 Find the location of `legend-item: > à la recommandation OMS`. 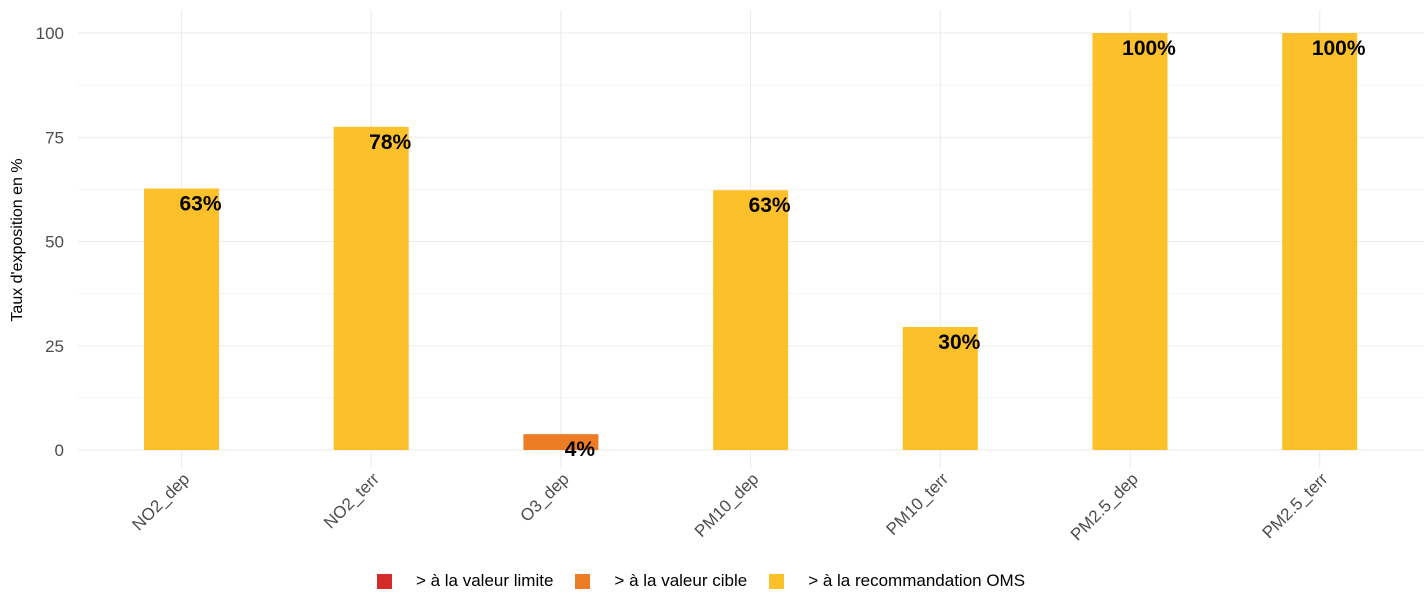

legend-item: > à la recommandation OMS is located at coordinates (897, 581).